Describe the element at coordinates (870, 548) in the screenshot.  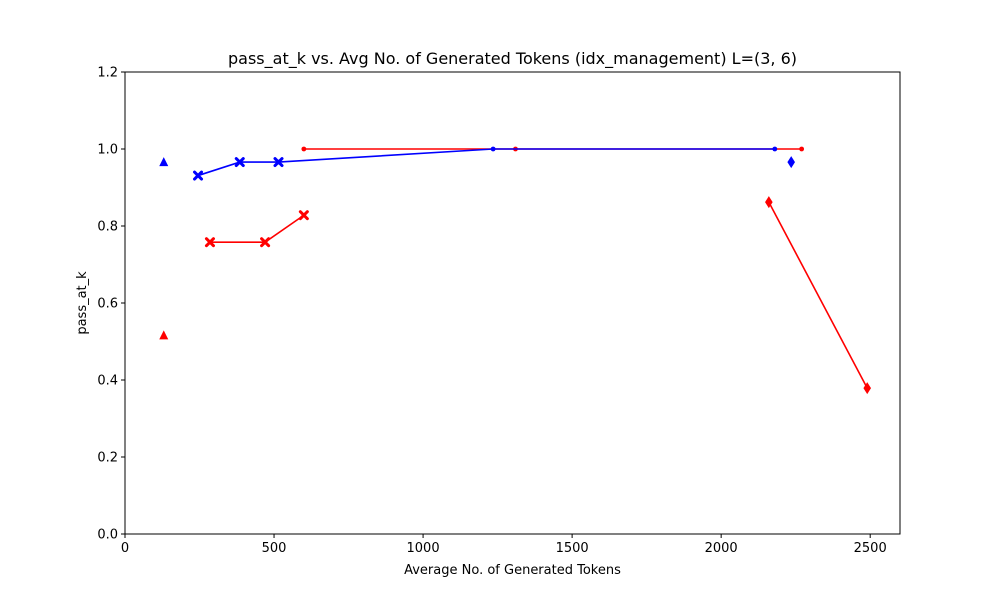
I see `x-tick-label: 2500` at that location.